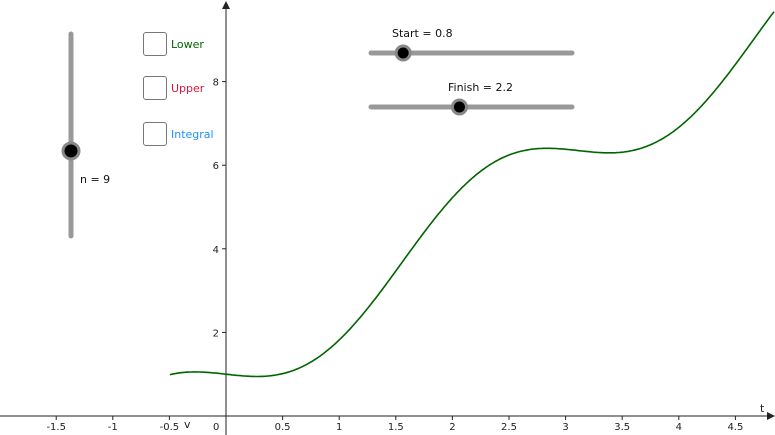 This screenshot has width=775, height=435. What do you see at coordinates (113, 427) in the screenshot?
I see `x-tick-label: -1` at bounding box center [113, 427].